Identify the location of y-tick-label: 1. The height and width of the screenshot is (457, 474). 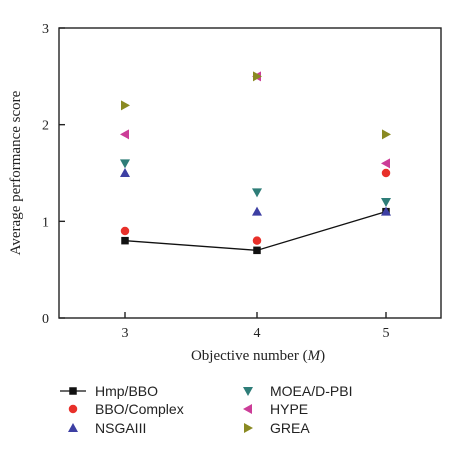
(45, 222).